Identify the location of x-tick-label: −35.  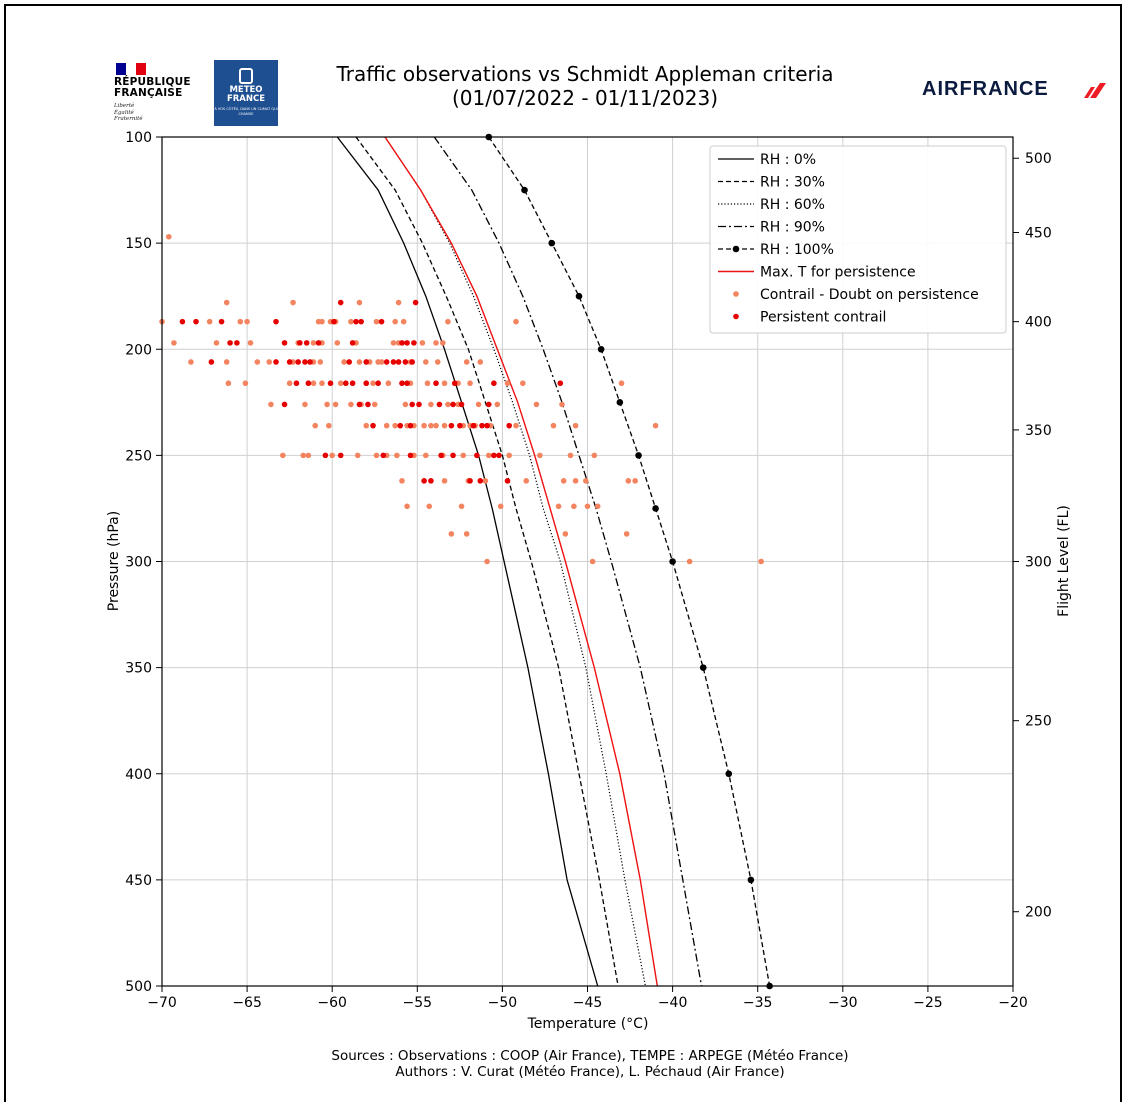
(758, 1003).